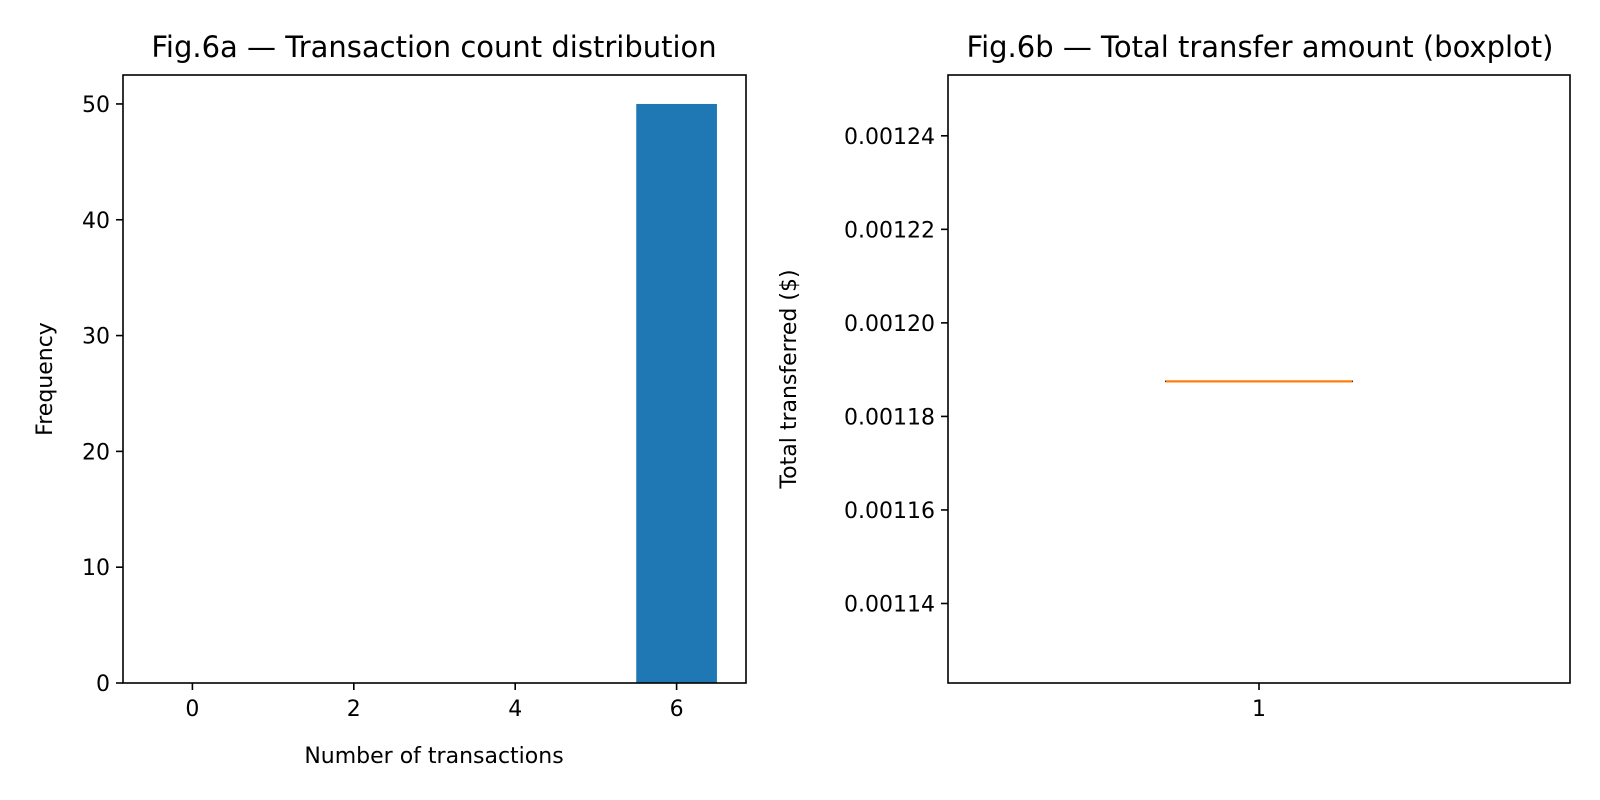  I want to click on y-tick-label: 0.00122, so click(889, 230).